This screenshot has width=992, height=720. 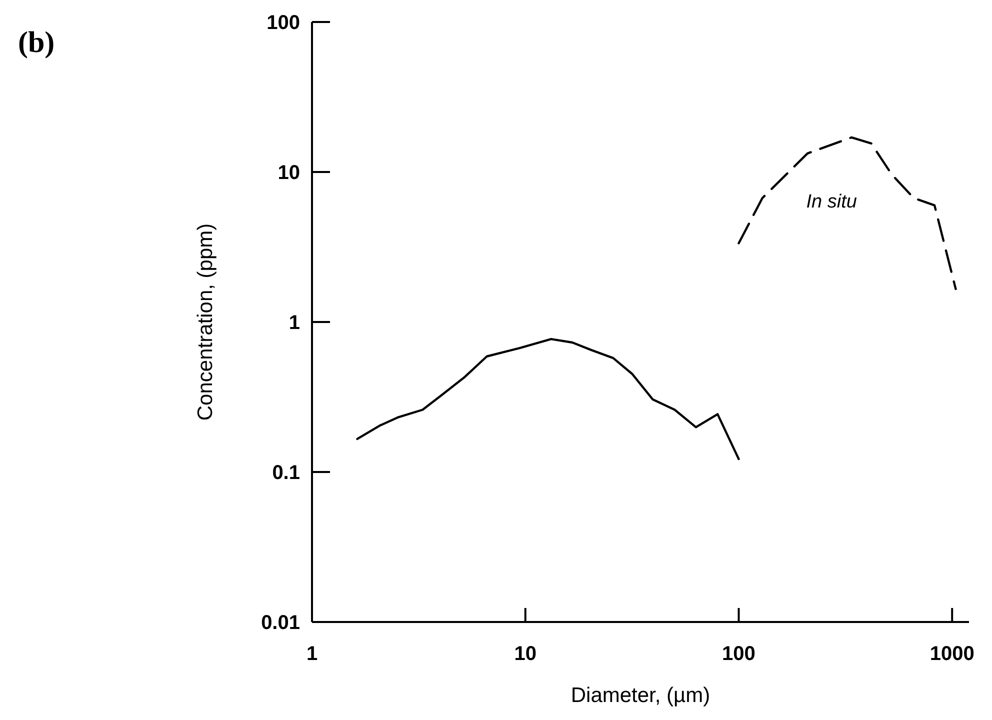 I want to click on y-tick-label: 0.01, so click(x=280, y=623).